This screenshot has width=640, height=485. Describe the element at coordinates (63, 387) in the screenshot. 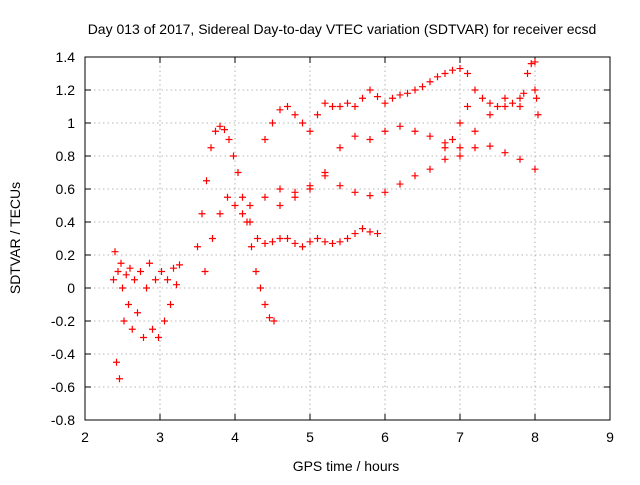

I see `y-tick-label: -0.6` at that location.